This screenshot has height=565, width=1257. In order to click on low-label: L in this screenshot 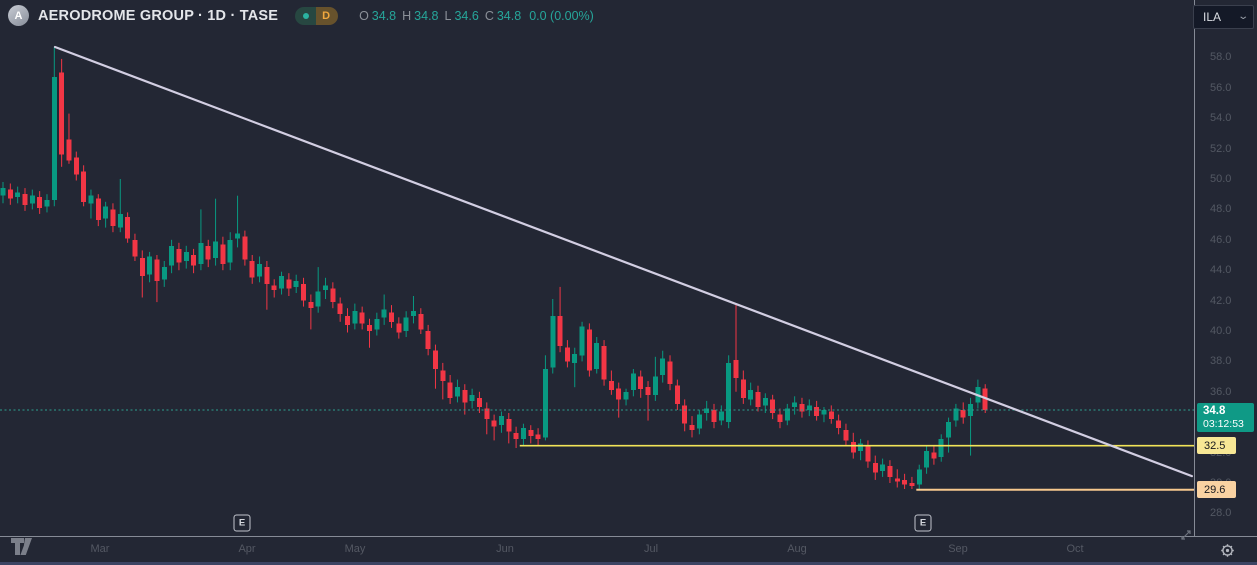, I will do `click(448, 15)`.